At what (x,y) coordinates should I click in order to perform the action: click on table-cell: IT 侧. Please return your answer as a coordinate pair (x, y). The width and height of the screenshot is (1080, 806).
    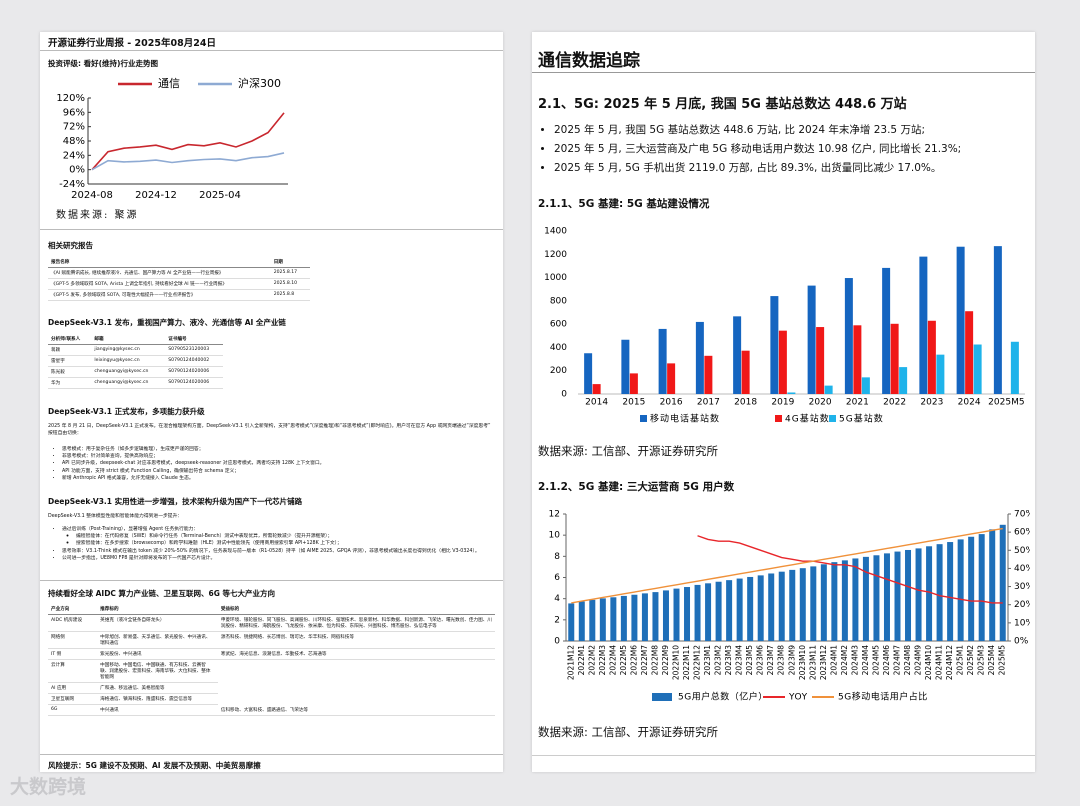
    Looking at the image, I should click on (73, 654).